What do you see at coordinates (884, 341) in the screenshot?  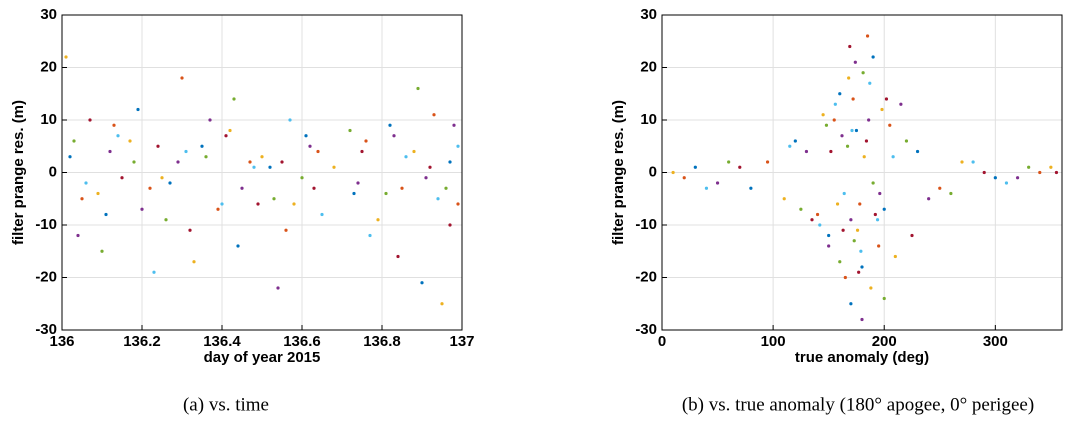 I see `x-tick-label: 200` at bounding box center [884, 341].